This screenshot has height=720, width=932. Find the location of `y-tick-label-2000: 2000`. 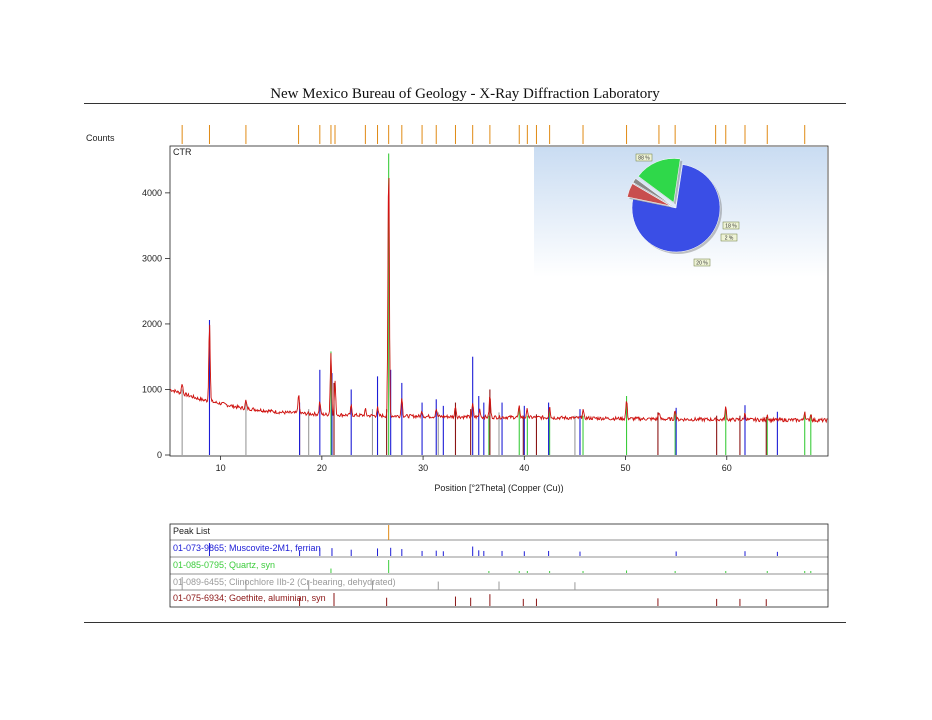

y-tick-label-2000: 2000 is located at coordinates (152, 324).